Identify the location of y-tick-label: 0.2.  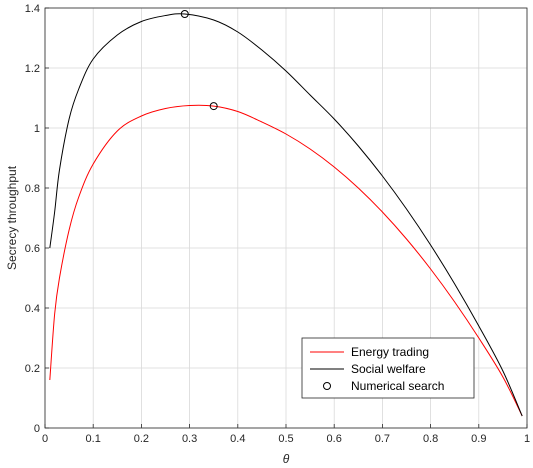
(32, 369).